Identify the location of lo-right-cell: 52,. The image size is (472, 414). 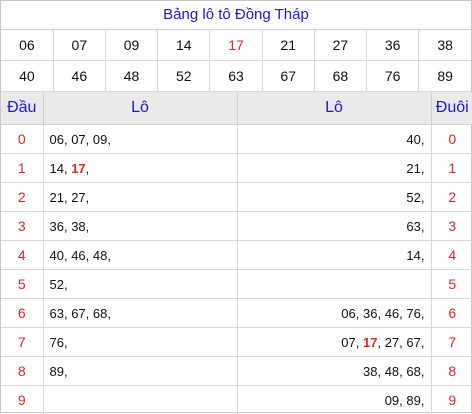
(334, 197).